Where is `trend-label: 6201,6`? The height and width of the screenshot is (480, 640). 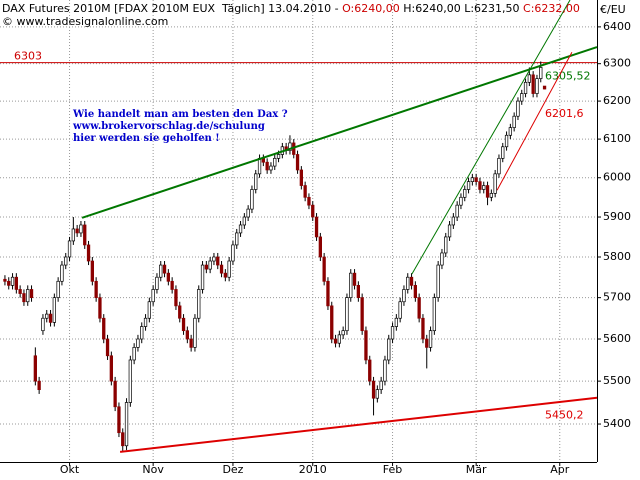
trend-label: 6201,6 is located at coordinates (564, 113).